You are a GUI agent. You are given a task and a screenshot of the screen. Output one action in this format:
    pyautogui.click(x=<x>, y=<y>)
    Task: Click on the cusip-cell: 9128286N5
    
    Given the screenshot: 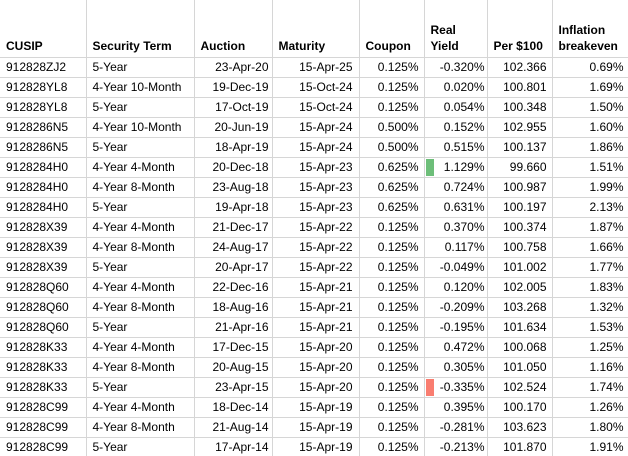 What is the action you would take?
    pyautogui.click(x=43, y=147)
    